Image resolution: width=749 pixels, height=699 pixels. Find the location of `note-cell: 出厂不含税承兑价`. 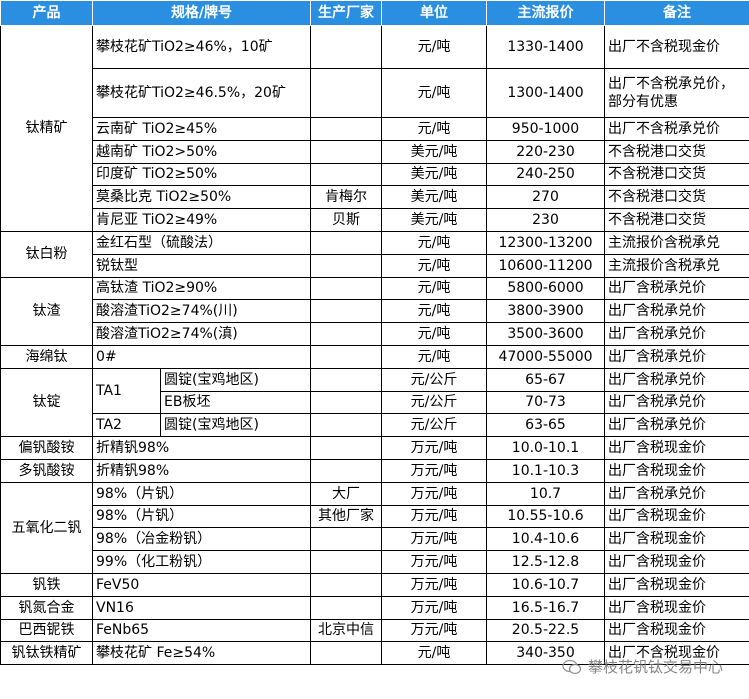

note-cell: 出厂不含税承兑价 is located at coordinates (676, 129).